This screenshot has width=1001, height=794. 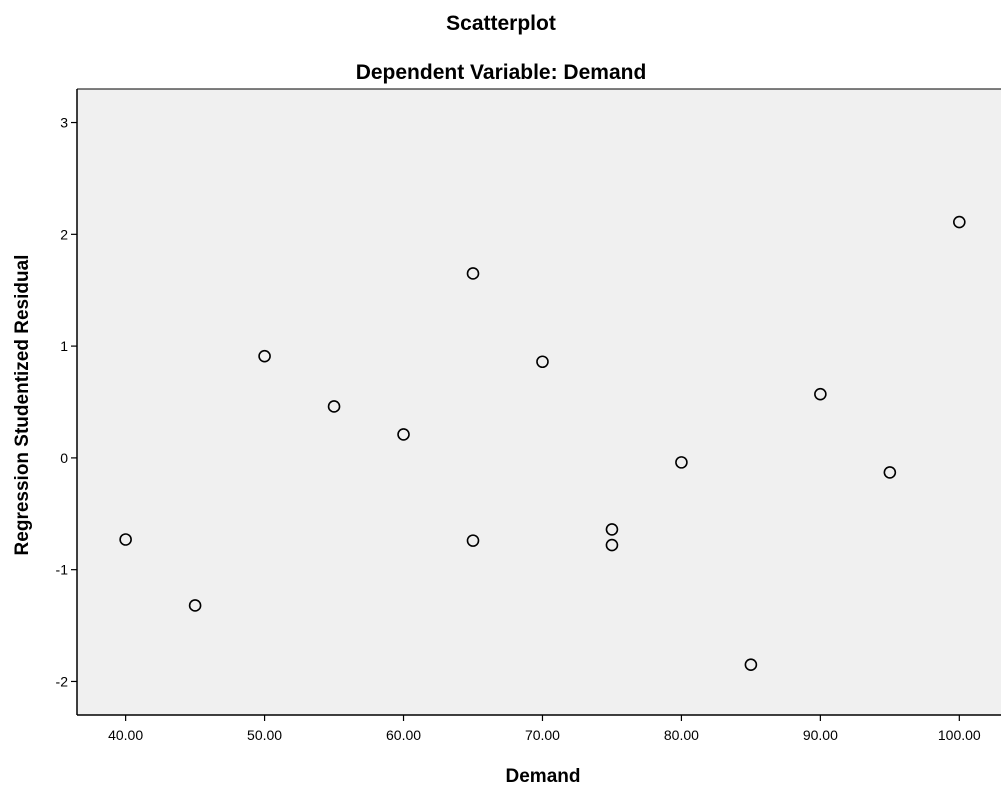 I want to click on chart-subtitle: Dependent Variable: Demand, so click(x=501, y=72).